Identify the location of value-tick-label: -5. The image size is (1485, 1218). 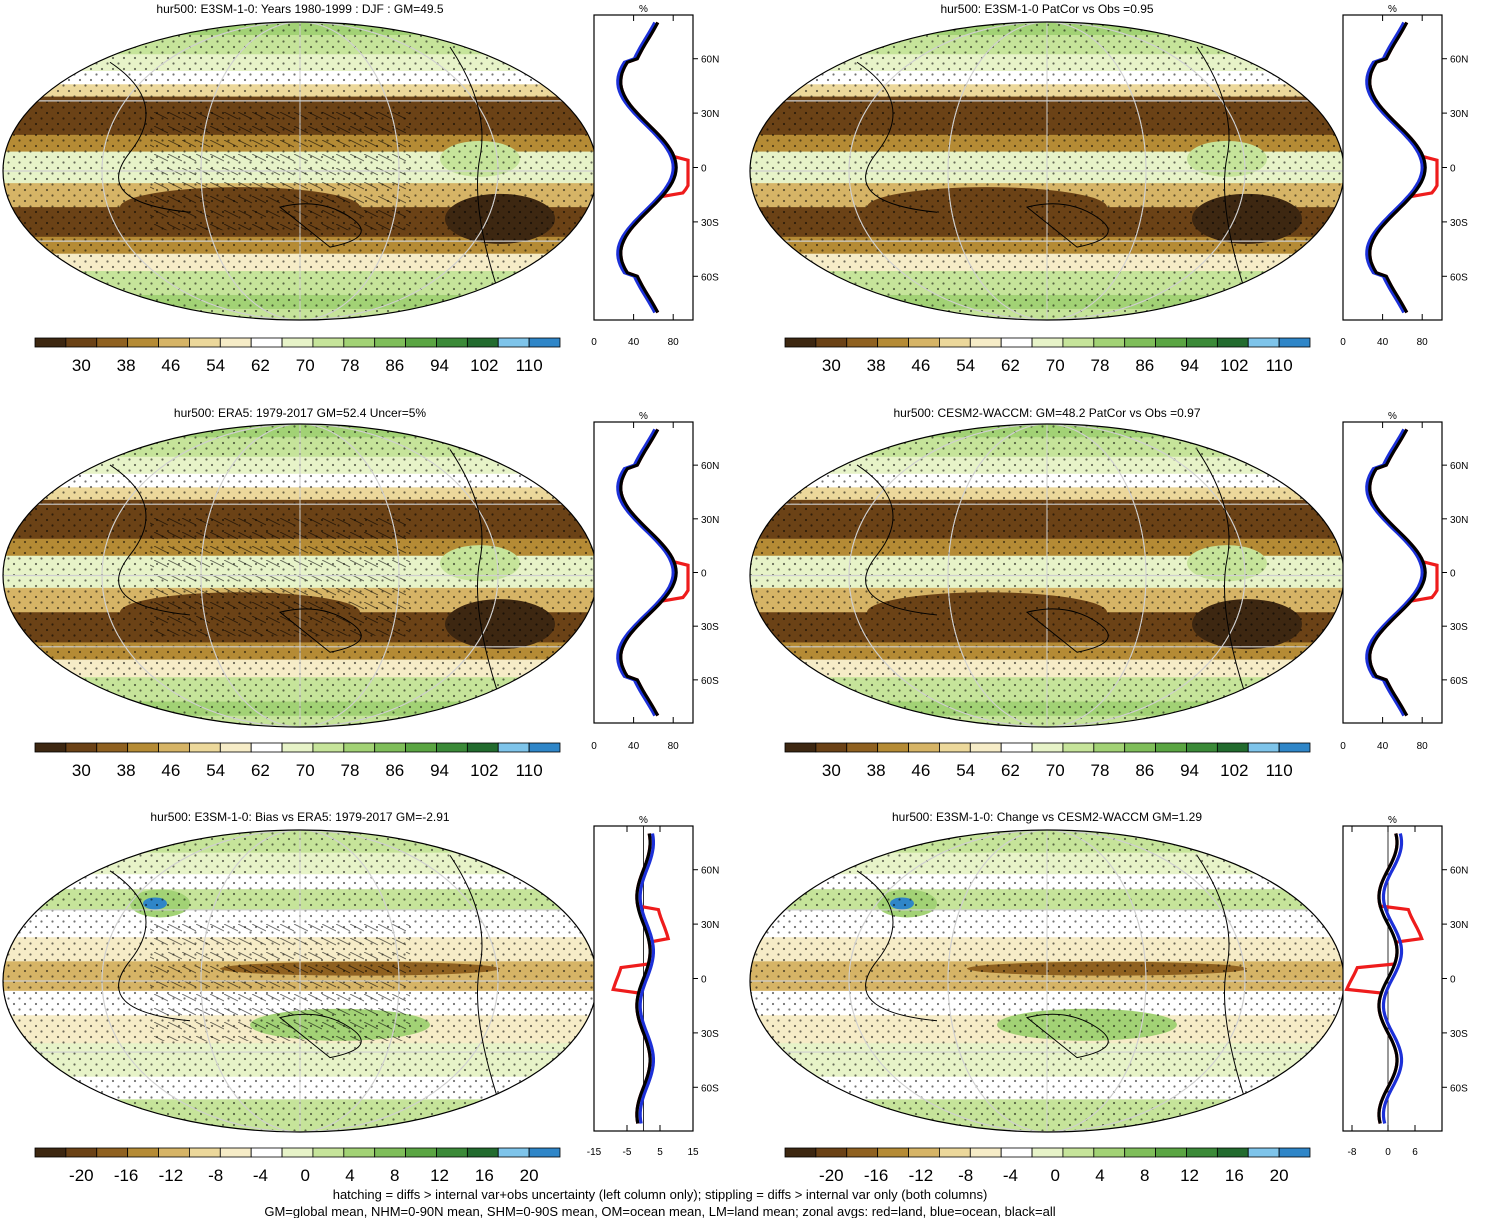
(627, 1152).